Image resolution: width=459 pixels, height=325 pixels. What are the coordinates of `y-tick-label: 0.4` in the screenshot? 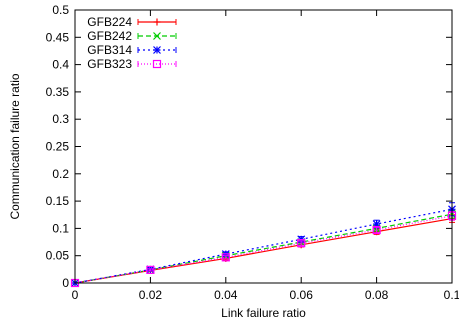 It's located at (60, 65).